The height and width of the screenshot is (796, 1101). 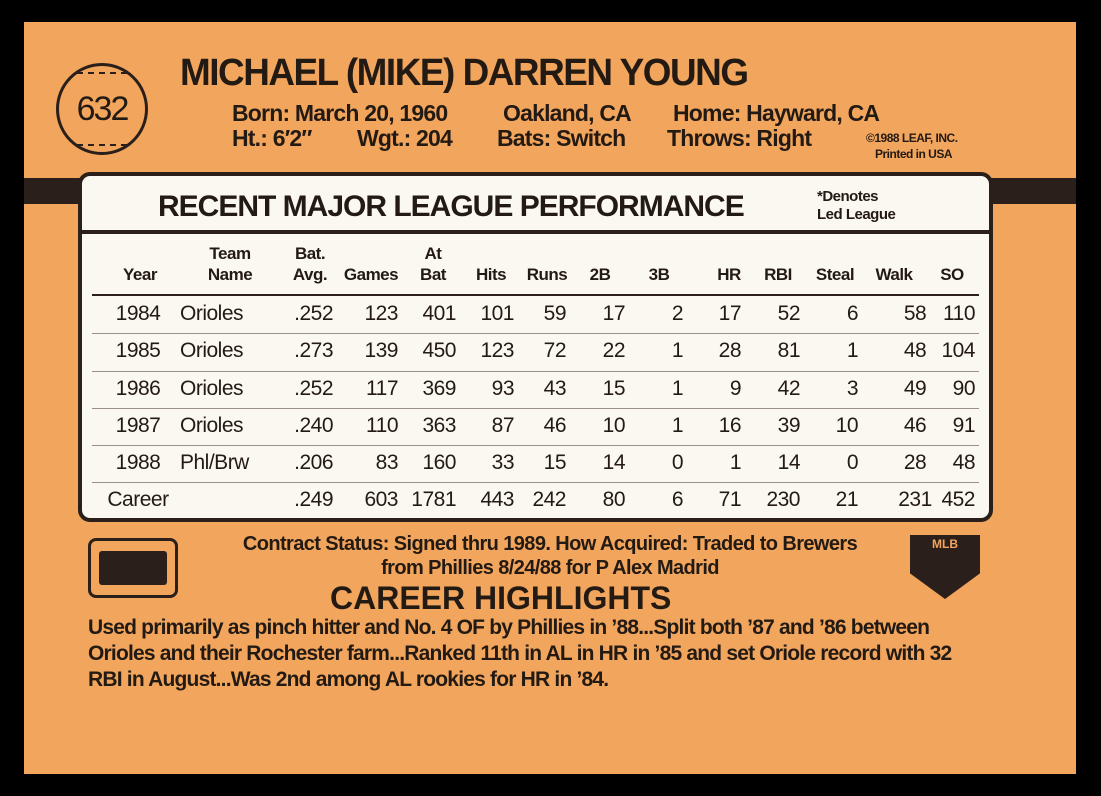 What do you see at coordinates (547, 274) in the screenshot?
I see `column-header: Runs` at bounding box center [547, 274].